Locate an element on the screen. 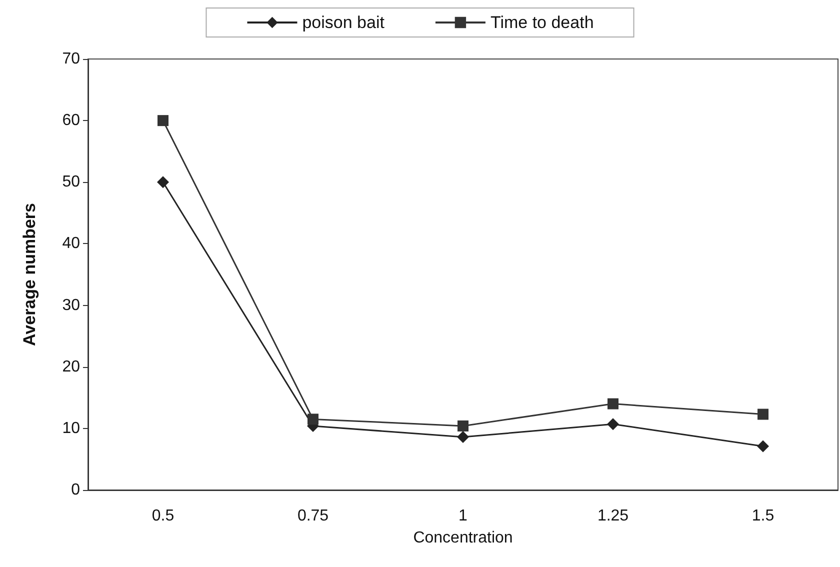 The height and width of the screenshot is (567, 840). x-axis-title: Concentration is located at coordinates (463, 538).